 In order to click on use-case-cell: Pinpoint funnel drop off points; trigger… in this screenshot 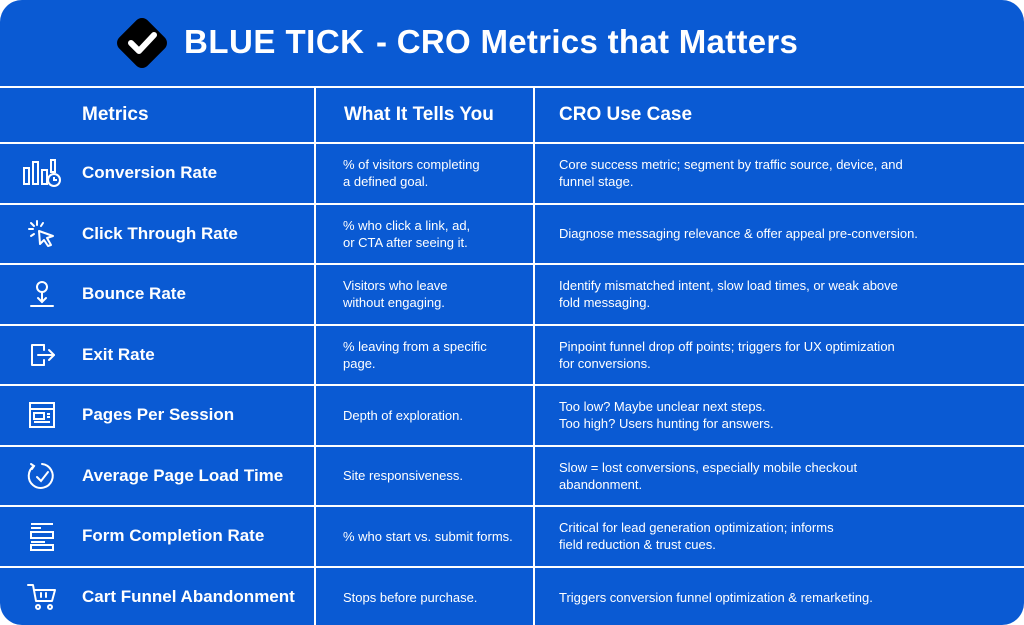, I will do `click(778, 354)`.